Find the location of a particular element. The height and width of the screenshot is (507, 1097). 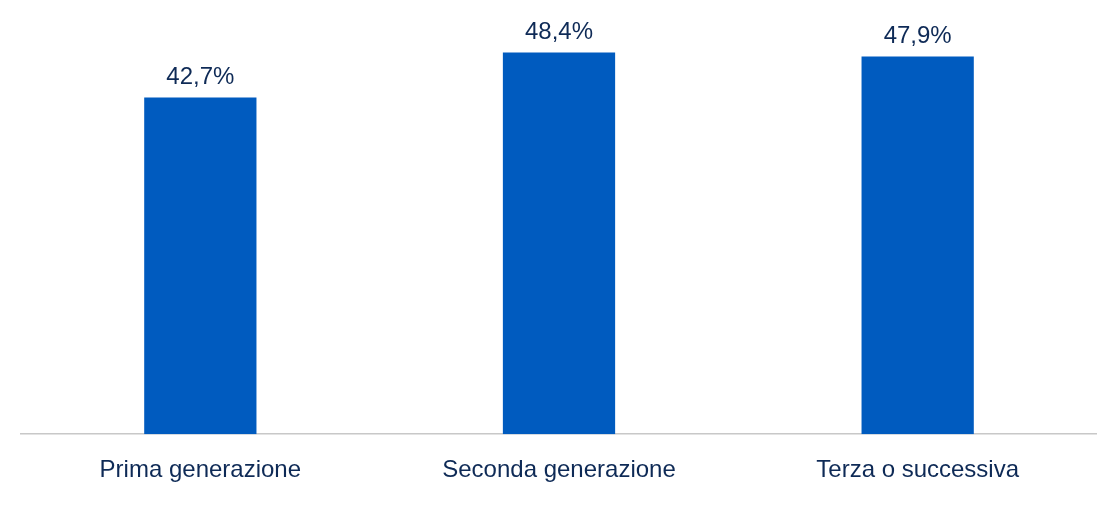

data-label: 47,9% is located at coordinates (917, 35).